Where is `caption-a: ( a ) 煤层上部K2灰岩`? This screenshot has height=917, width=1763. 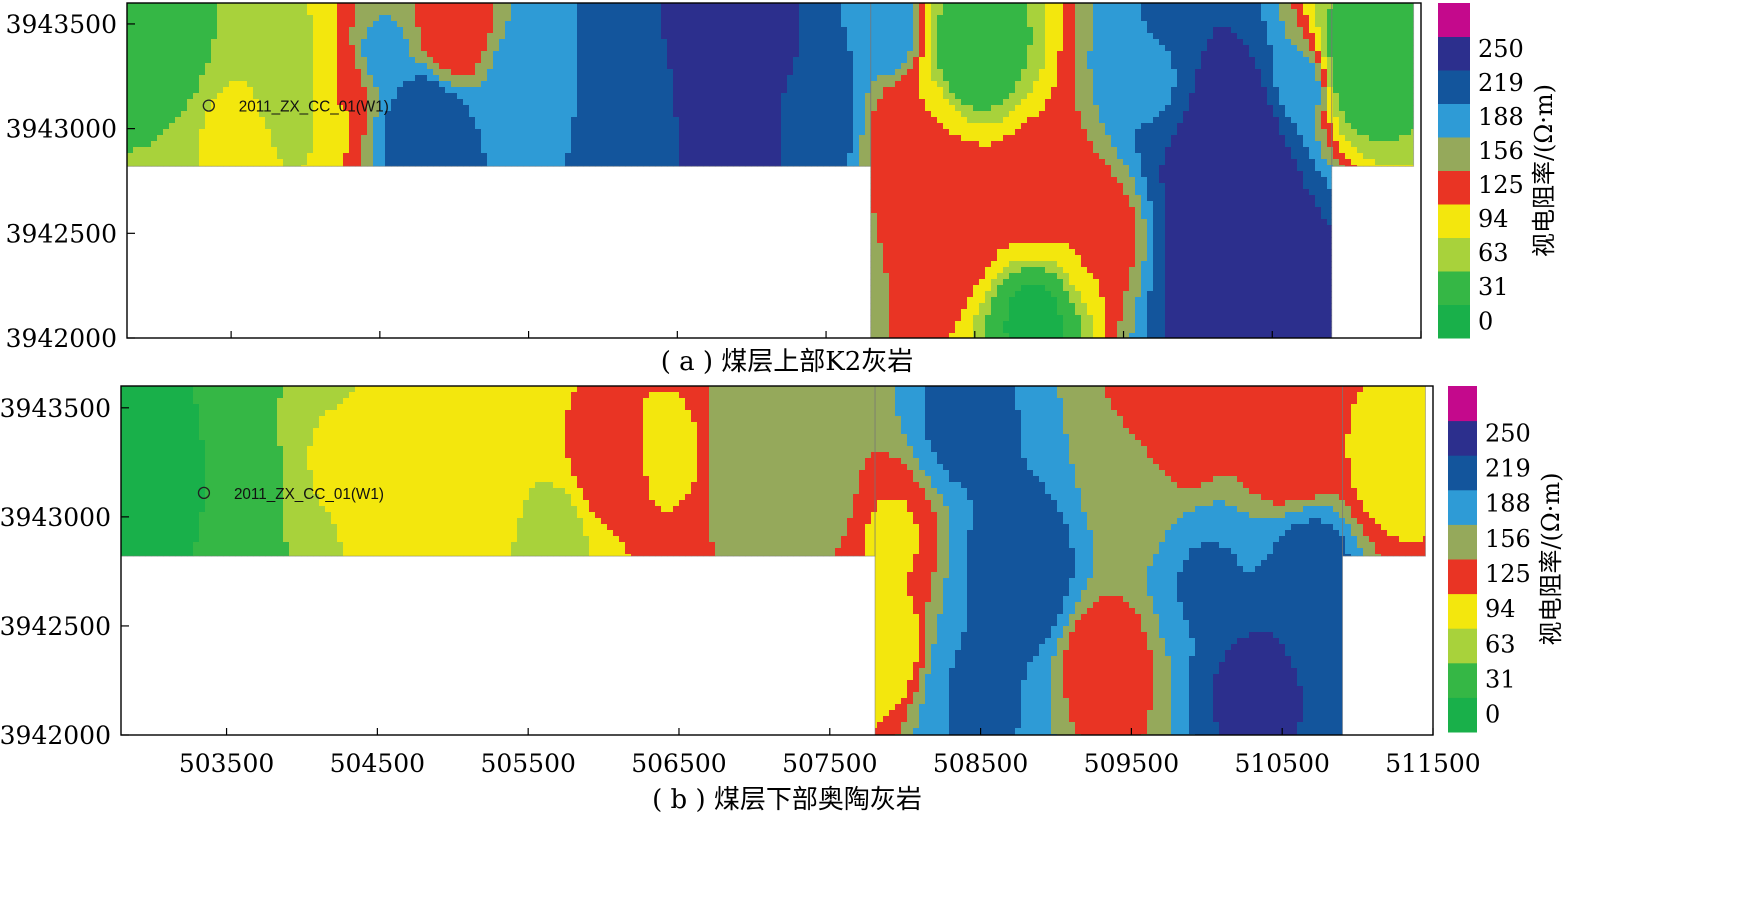
caption-a: ( a ) 煤层上部K2灰岩 is located at coordinates (787, 362).